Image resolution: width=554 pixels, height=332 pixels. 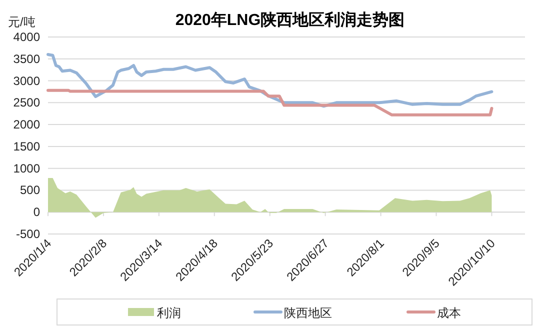 What do you see at coordinates (26, 37) in the screenshot?
I see `y-tick-label: 4000` at bounding box center [26, 37].